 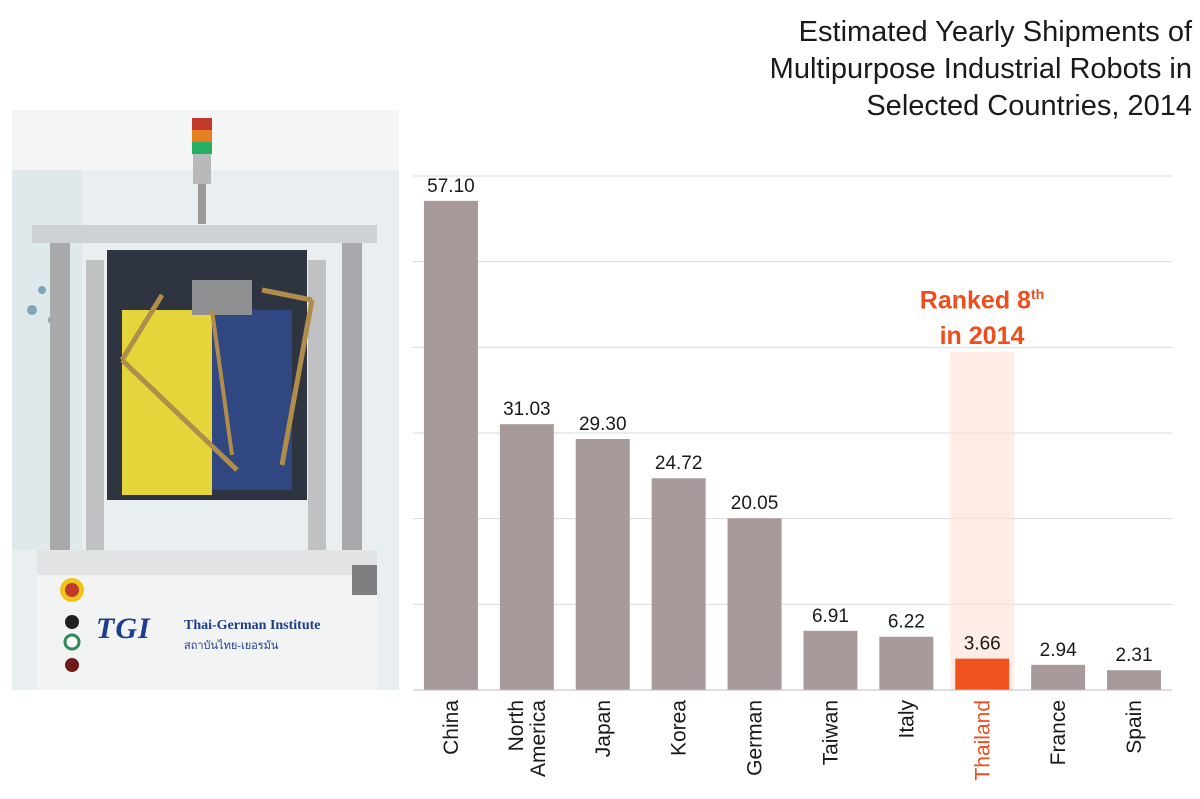 I want to click on x-tick-label-line: Italy, so click(x=906, y=719).